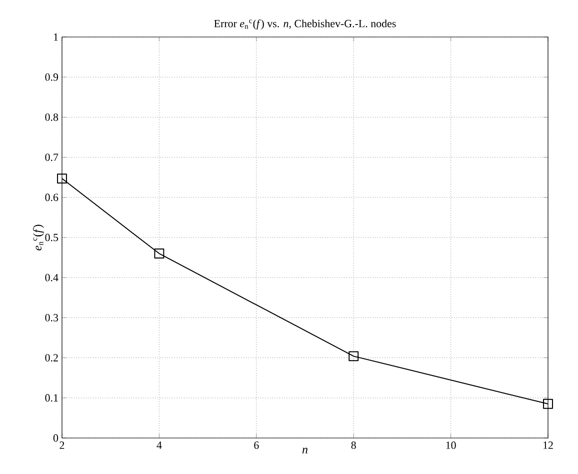 The image size is (578, 474). I want to click on y-tick-label: 1, so click(56, 37).